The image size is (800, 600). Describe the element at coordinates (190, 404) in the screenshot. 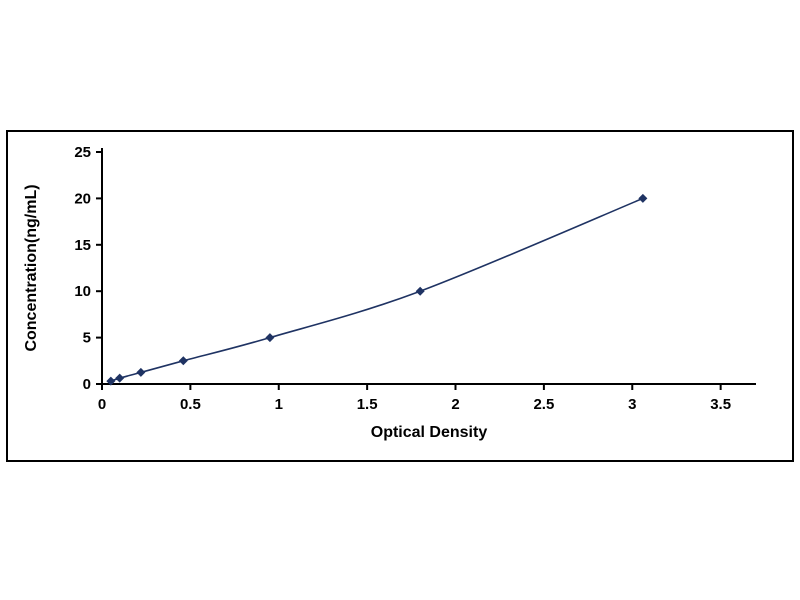

I see `x-tick-label: 0.5` at that location.